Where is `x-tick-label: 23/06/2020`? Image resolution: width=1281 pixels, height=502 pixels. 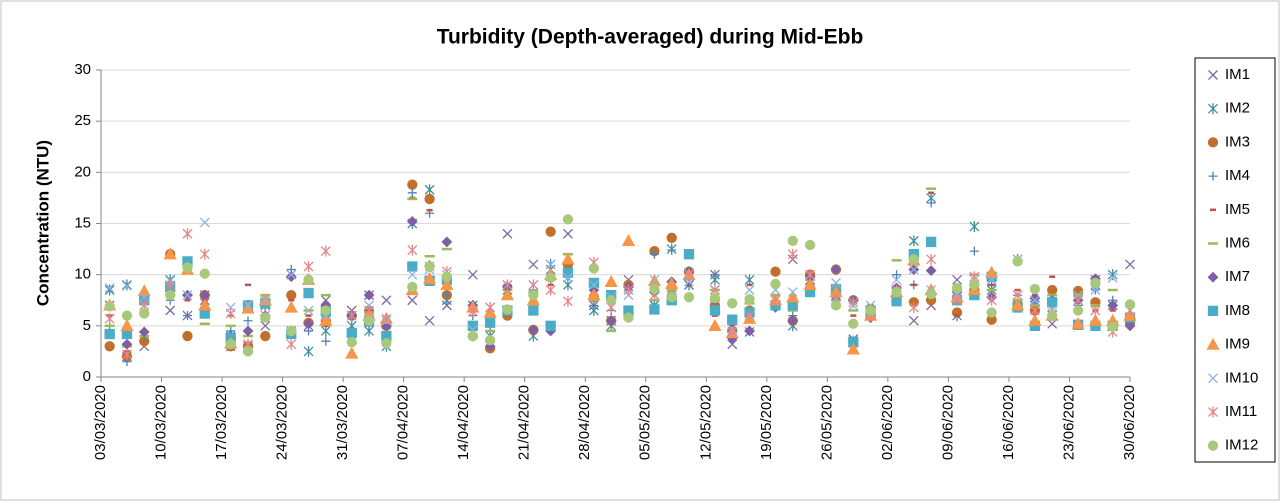
x-tick-label: 23/06/2020 is located at coordinates (1068, 422).